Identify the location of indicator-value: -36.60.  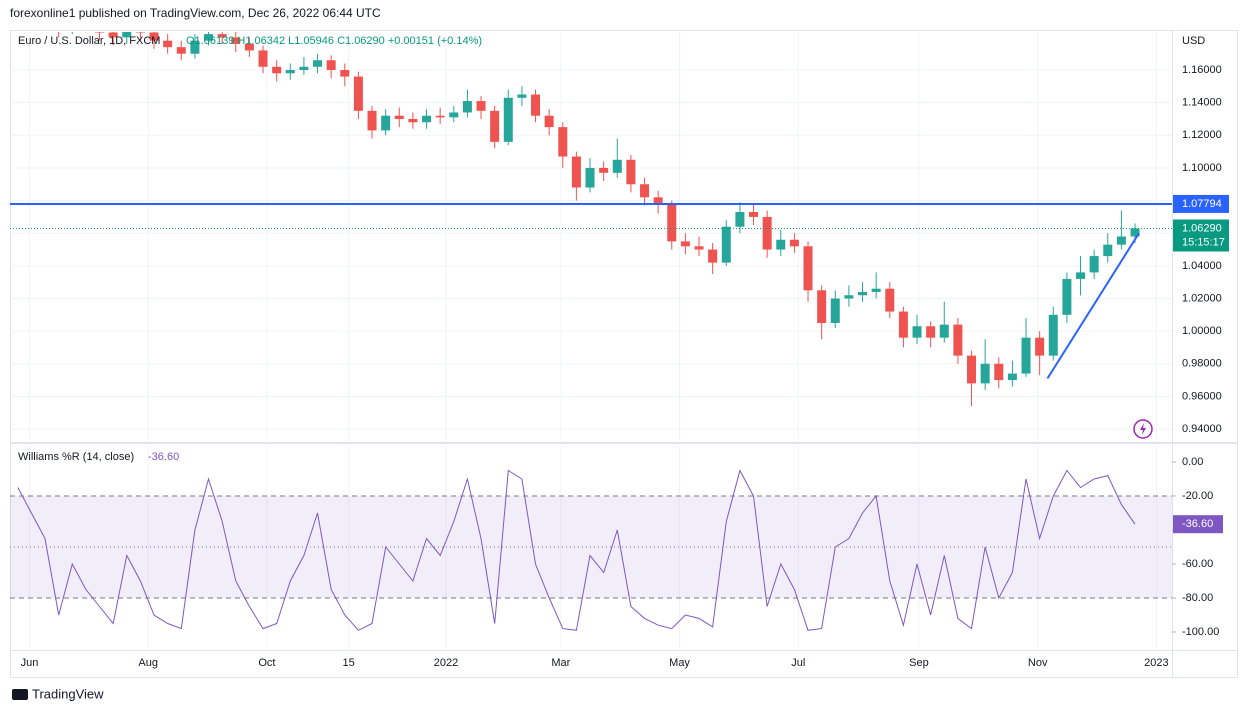
(163, 457).